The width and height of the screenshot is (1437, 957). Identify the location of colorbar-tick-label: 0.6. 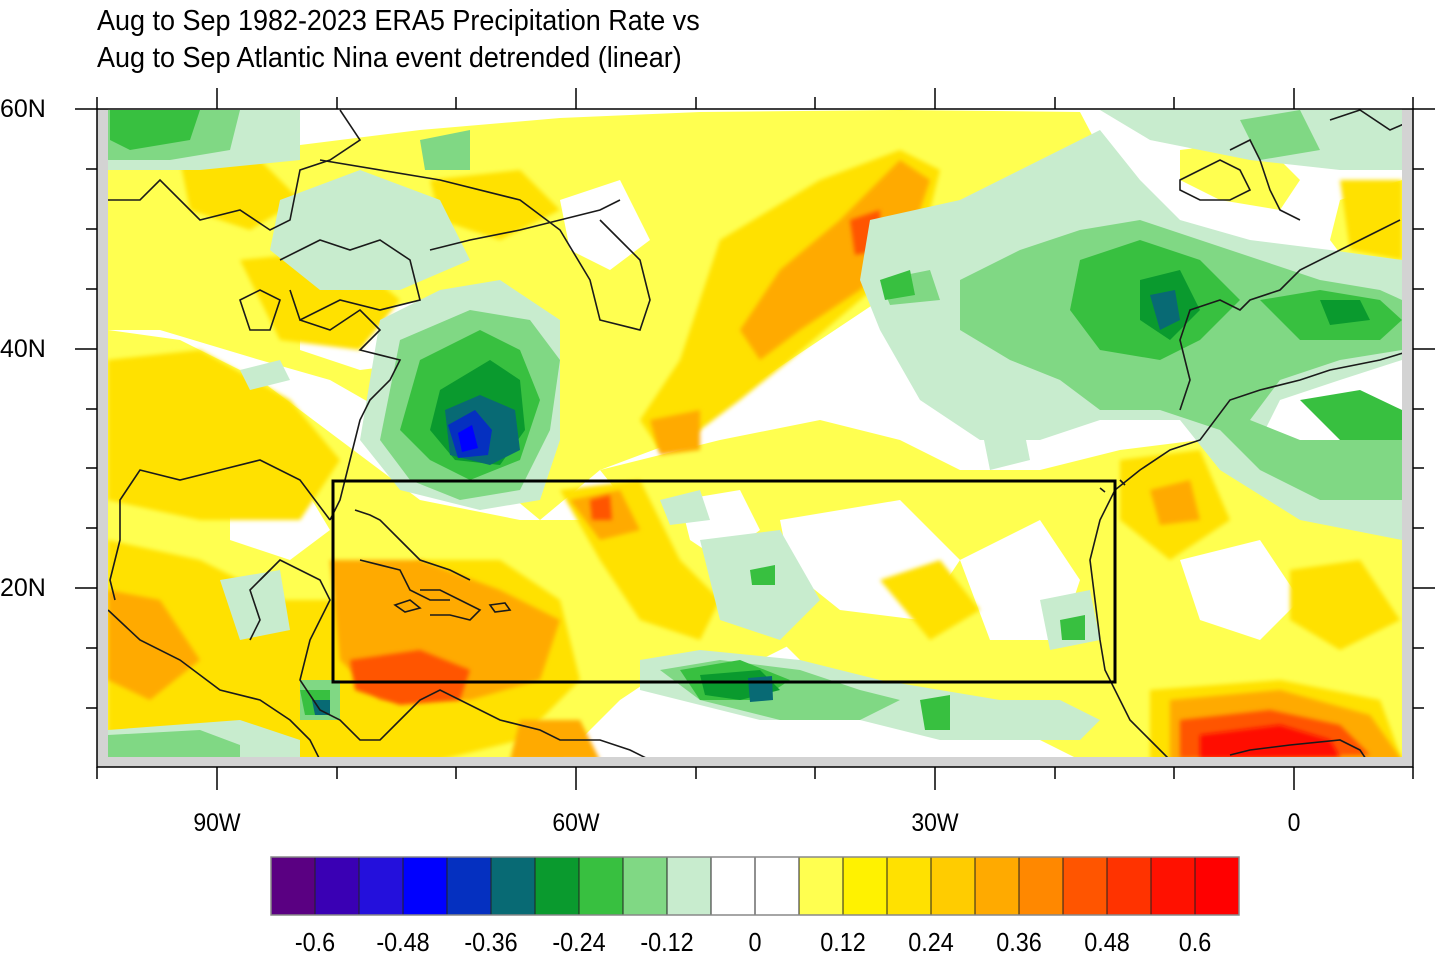
(1195, 942).